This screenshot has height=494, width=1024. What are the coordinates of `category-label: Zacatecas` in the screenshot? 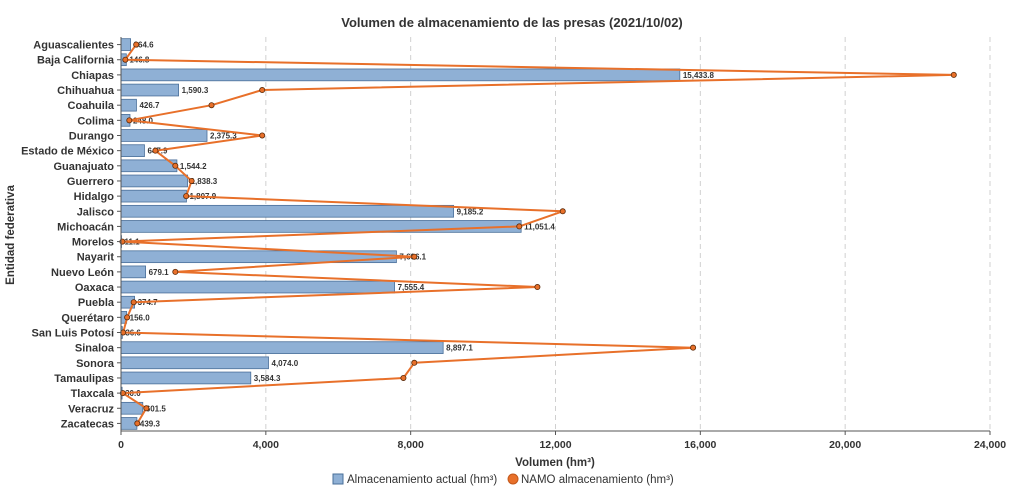 It's located at (87, 424).